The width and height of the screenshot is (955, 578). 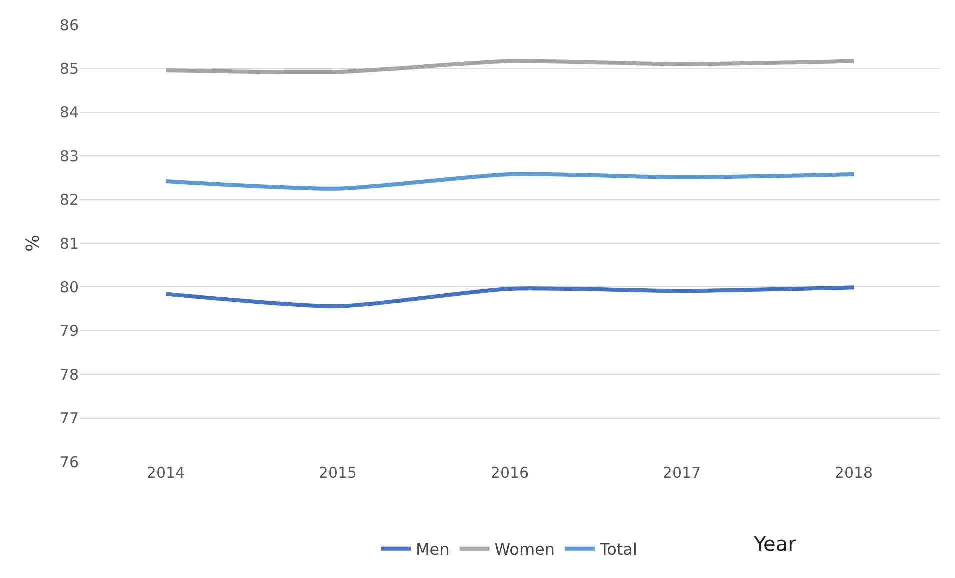 What do you see at coordinates (69, 69) in the screenshot?
I see `y-tick-label: 85` at bounding box center [69, 69].